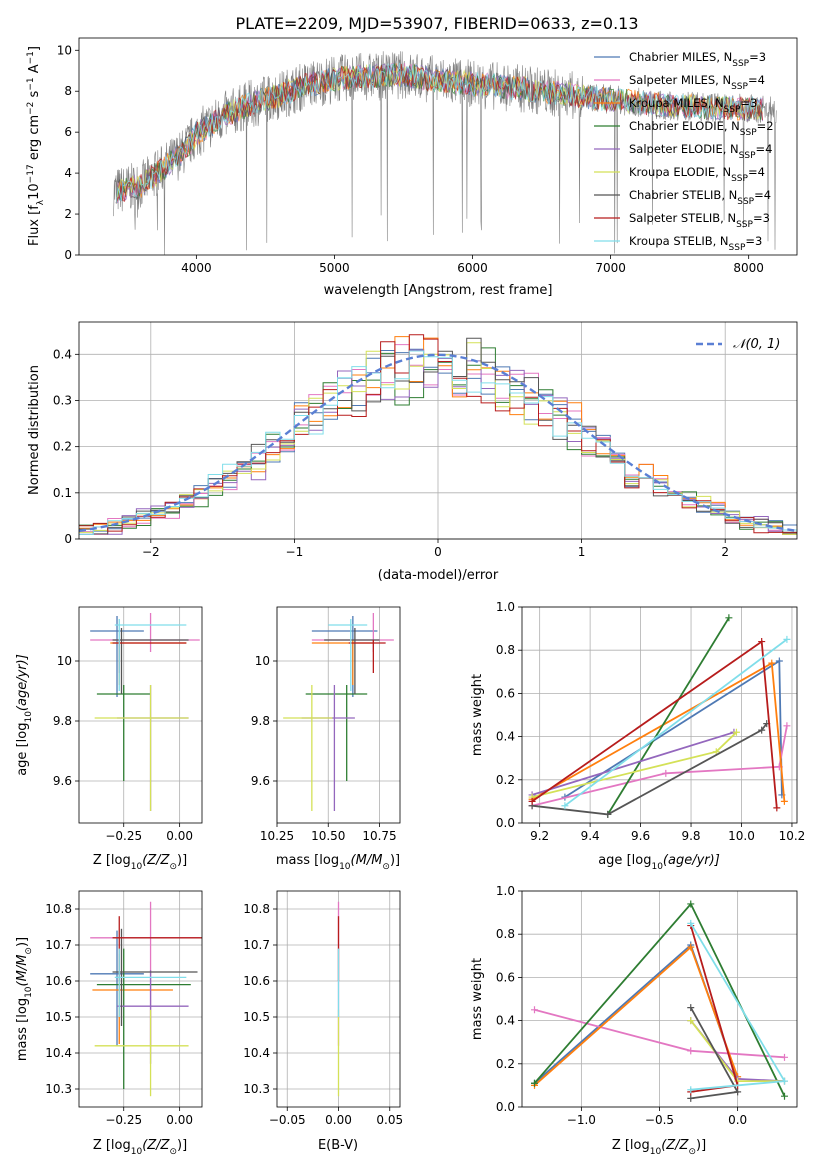 The width and height of the screenshot is (819, 1170). Describe the element at coordinates (680, 57) in the screenshot. I see `legend-entry-part: Chabrier MILES, N` at that location.